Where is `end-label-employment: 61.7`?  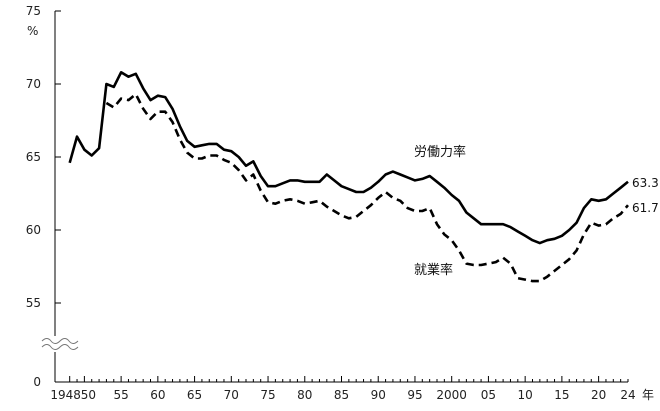 end-label-employment: 61.7 is located at coordinates (645, 208).